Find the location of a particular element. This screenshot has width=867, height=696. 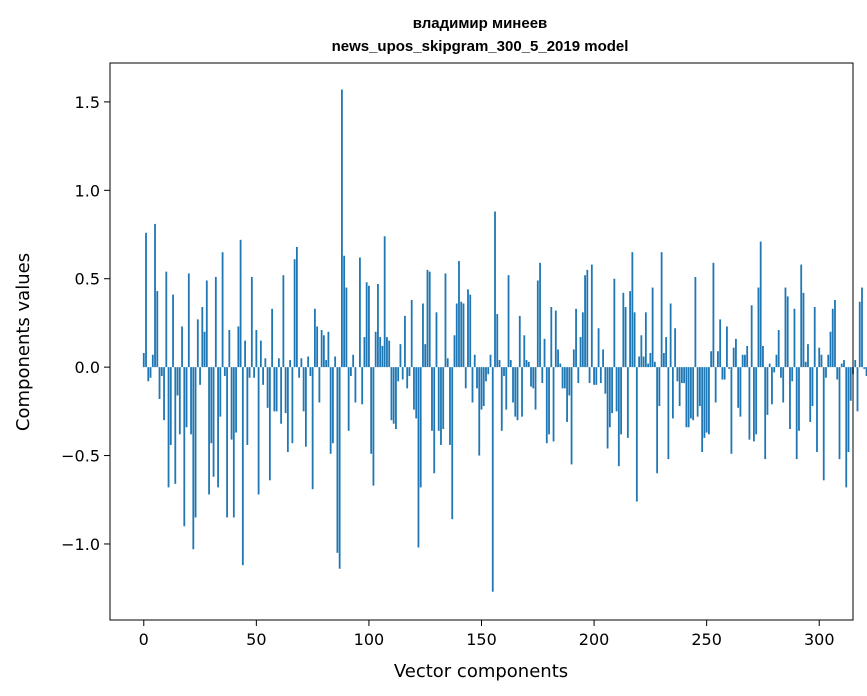

y-tick-label-2: 0.5 is located at coordinates (87, 279).